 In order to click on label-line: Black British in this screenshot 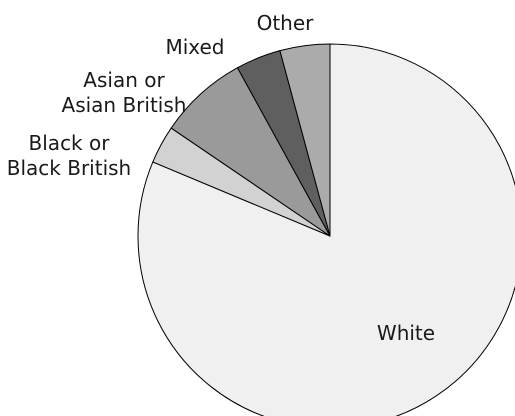, I will do `click(69, 168)`.